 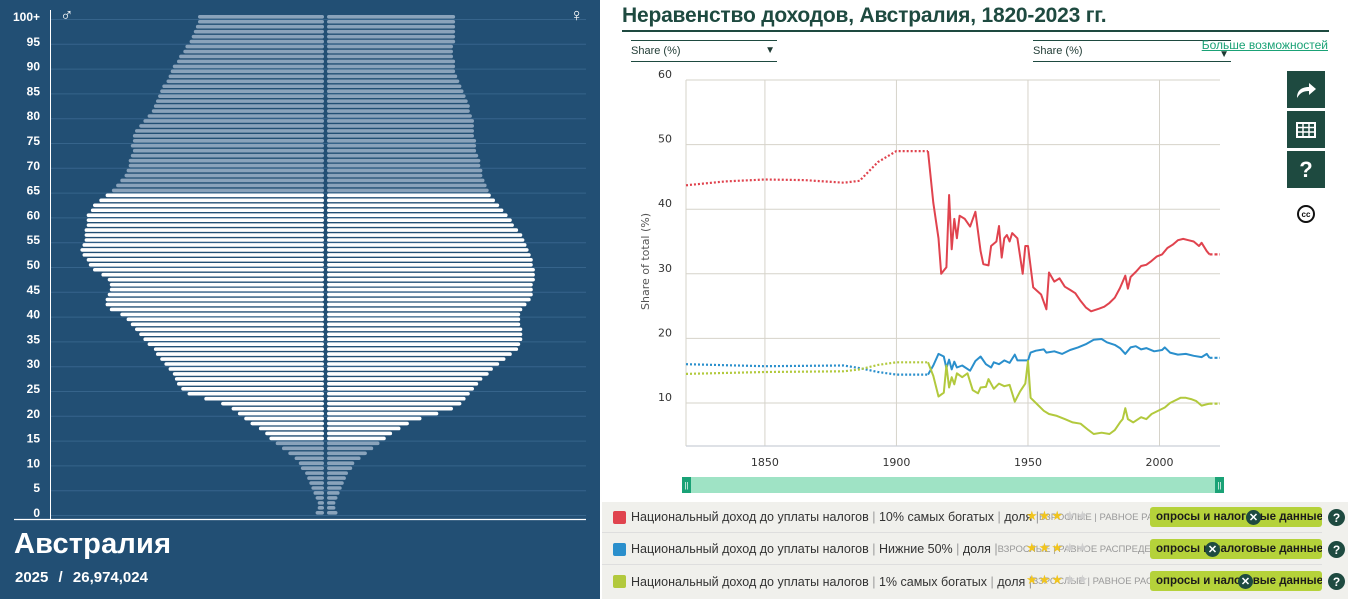 I want to click on help-button: ?, so click(x=1306, y=169).